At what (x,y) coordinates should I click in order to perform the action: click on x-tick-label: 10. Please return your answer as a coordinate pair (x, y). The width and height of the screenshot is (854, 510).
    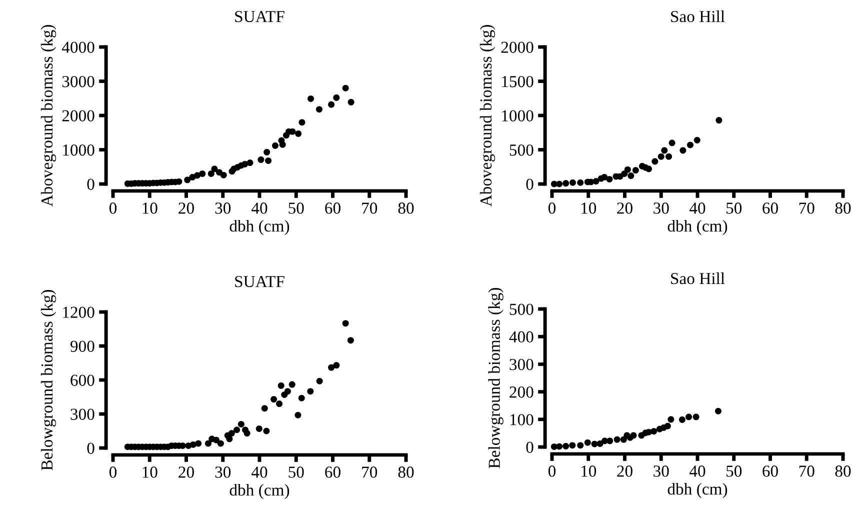
    Looking at the image, I should click on (589, 471).